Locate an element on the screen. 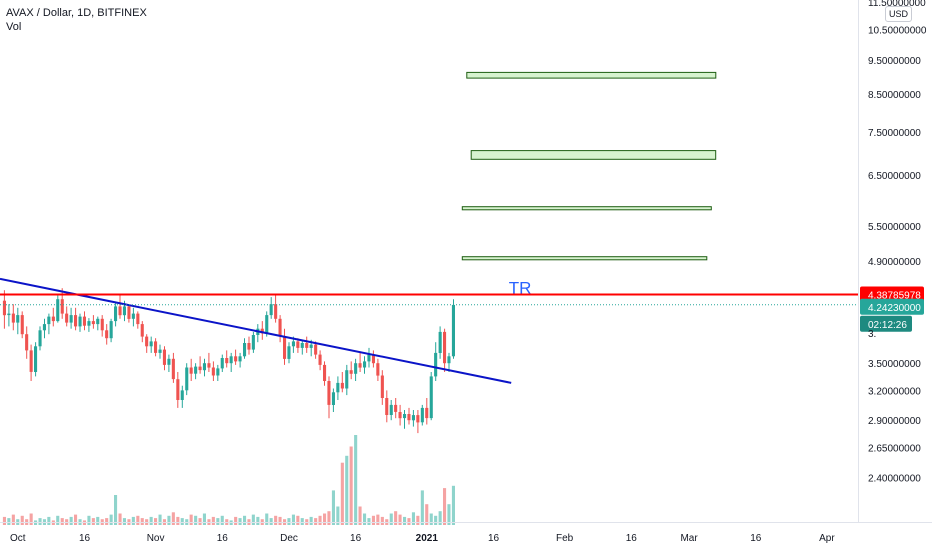 Image resolution: width=932 pixels, height=550 pixels. price-tick-label: 3.20000000 is located at coordinates (894, 391).